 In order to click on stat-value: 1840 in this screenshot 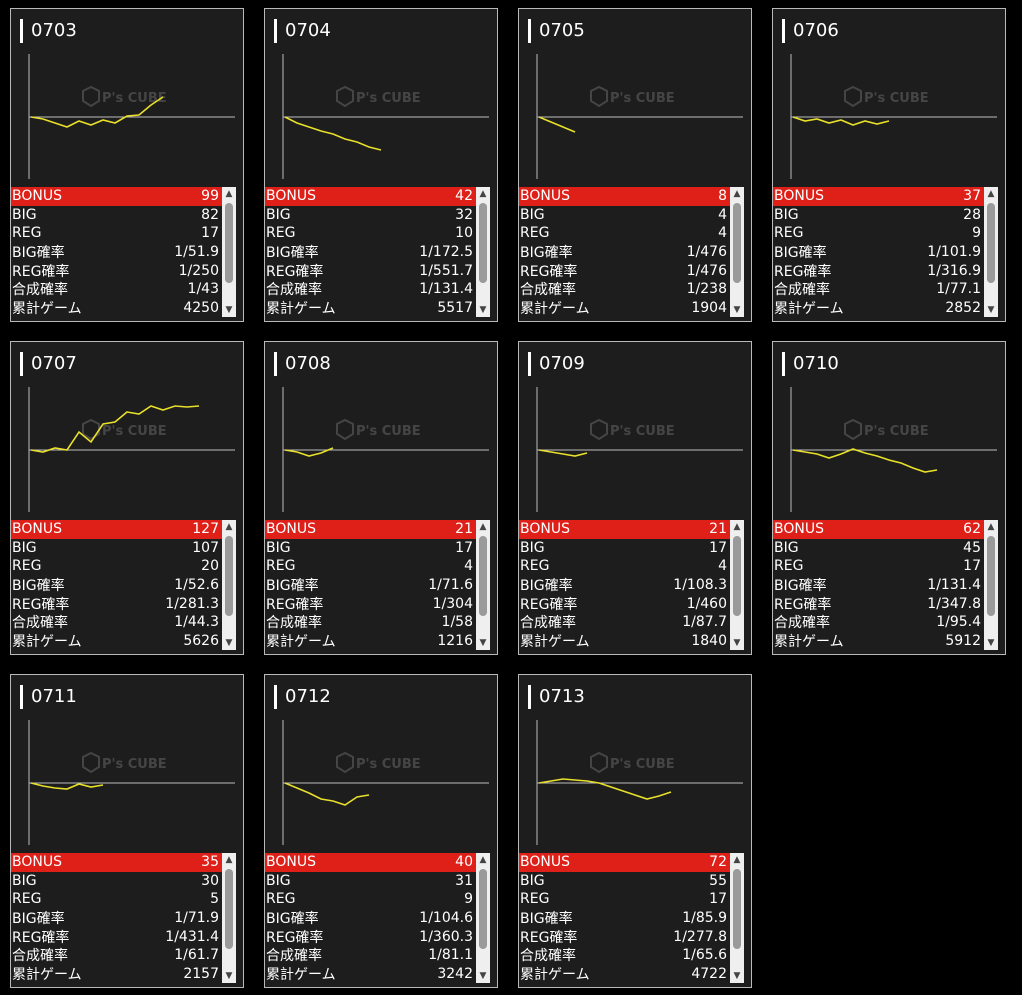, I will do `click(709, 640)`.